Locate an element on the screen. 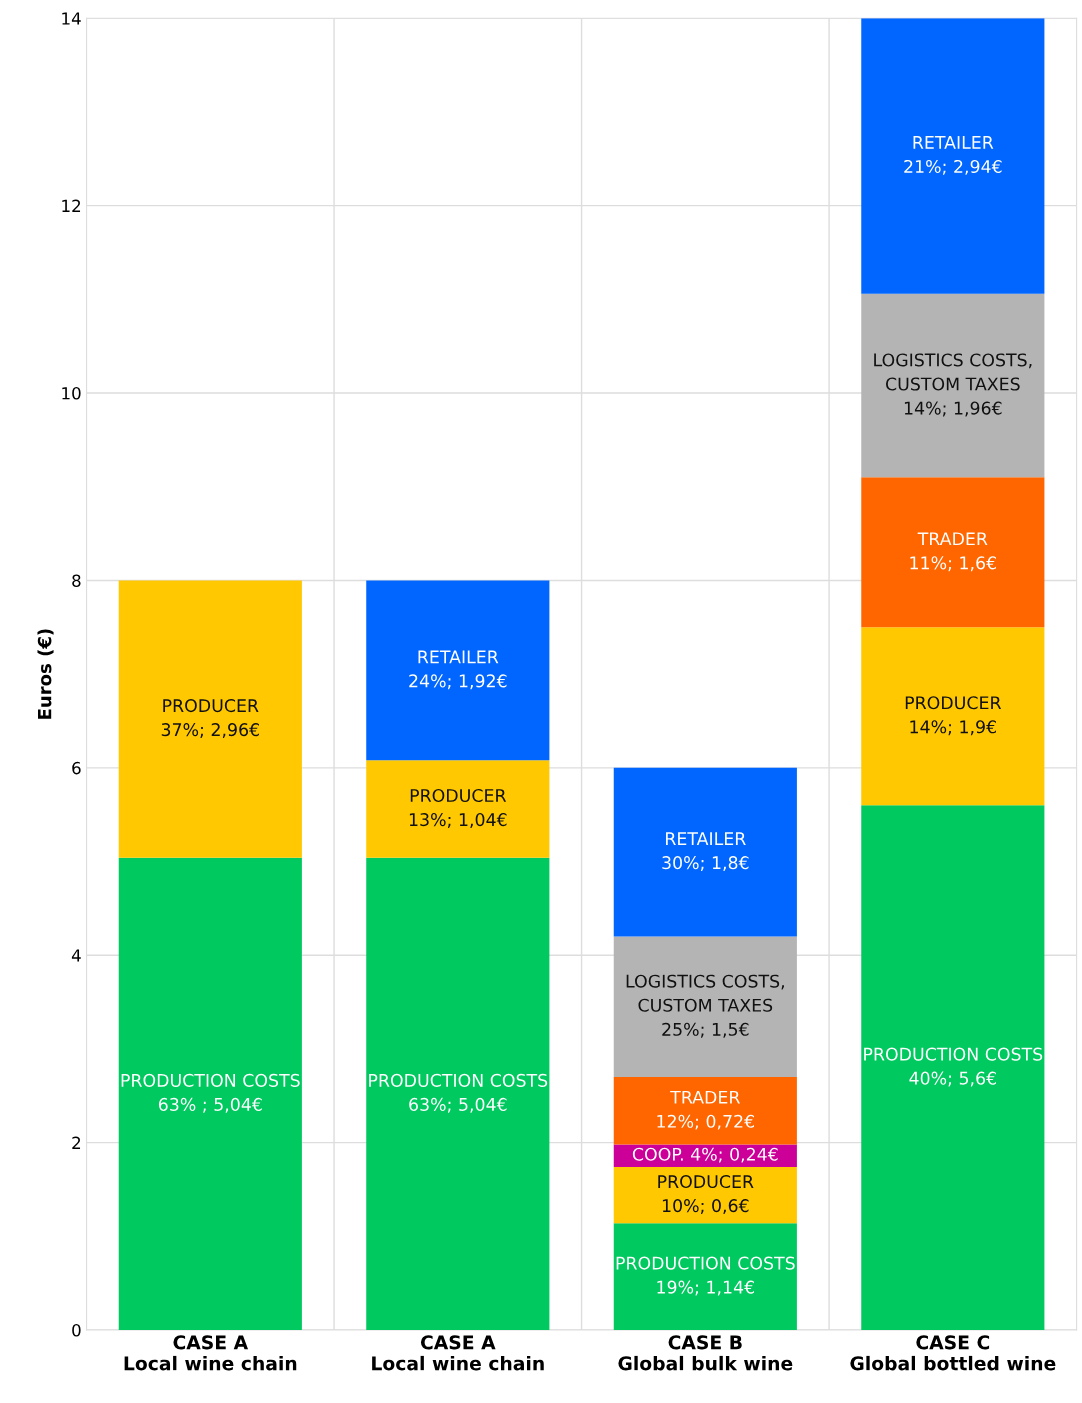  data-label: RETAILER 21%; 2,94€ is located at coordinates (953, 155).